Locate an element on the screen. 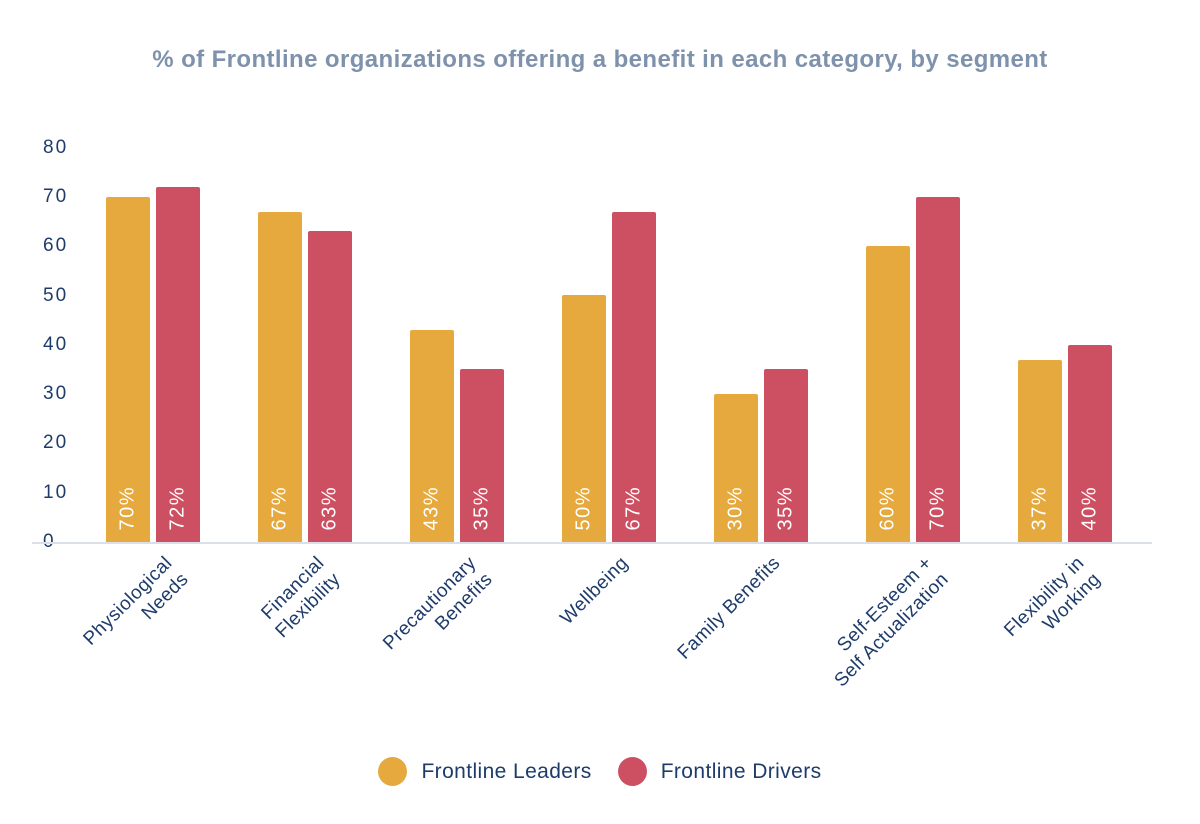  bar-value-label: 30% is located at coordinates (735, 508).